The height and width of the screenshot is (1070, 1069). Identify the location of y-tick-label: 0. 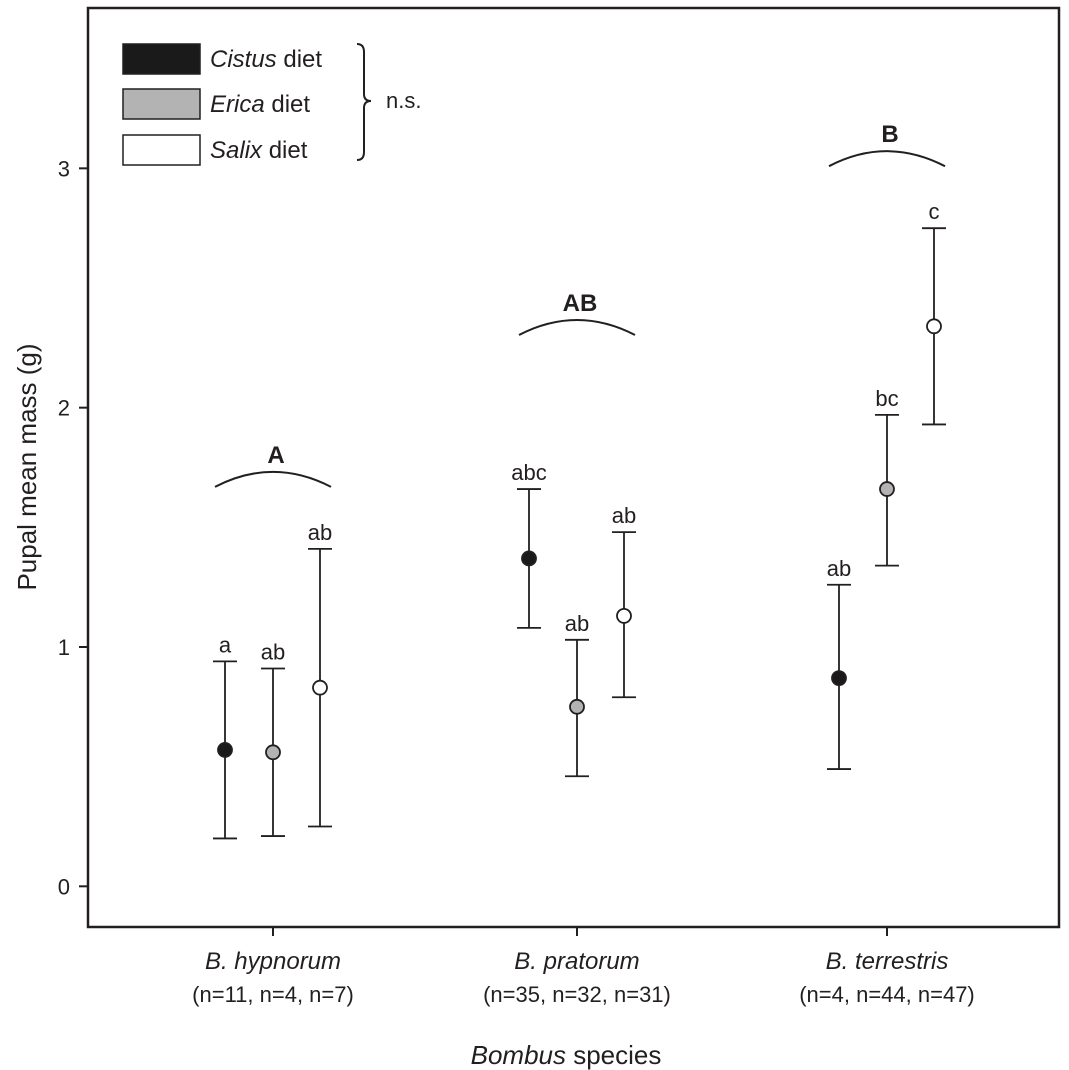
(64, 886).